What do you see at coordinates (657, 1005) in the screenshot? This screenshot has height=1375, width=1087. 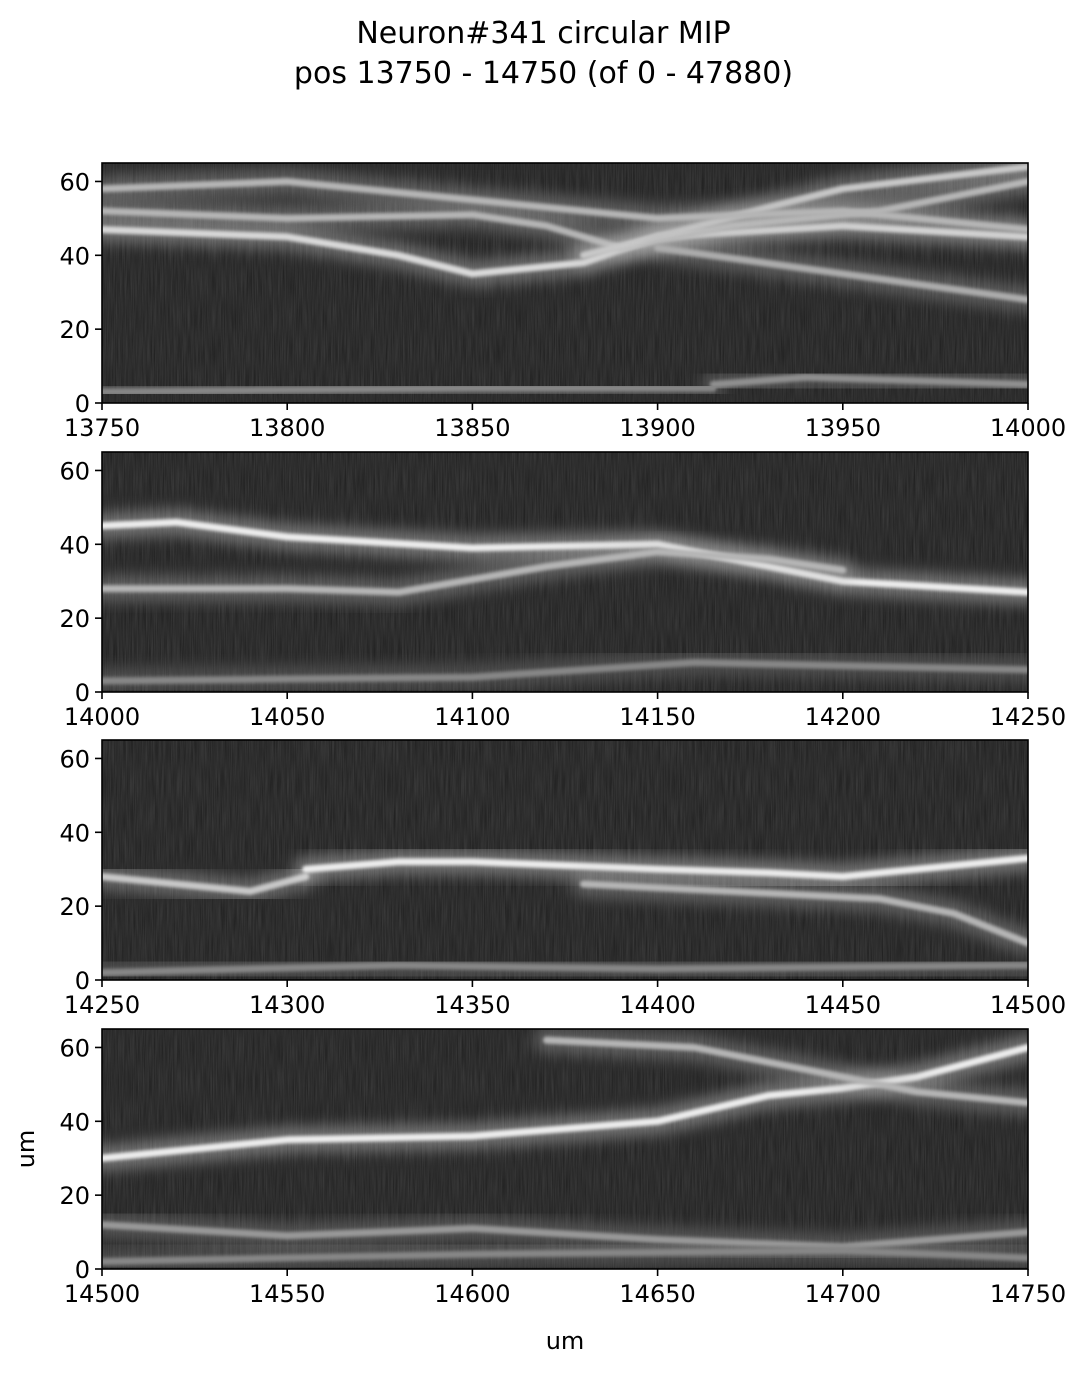 I see `x-tick-label: 14400` at bounding box center [657, 1005].